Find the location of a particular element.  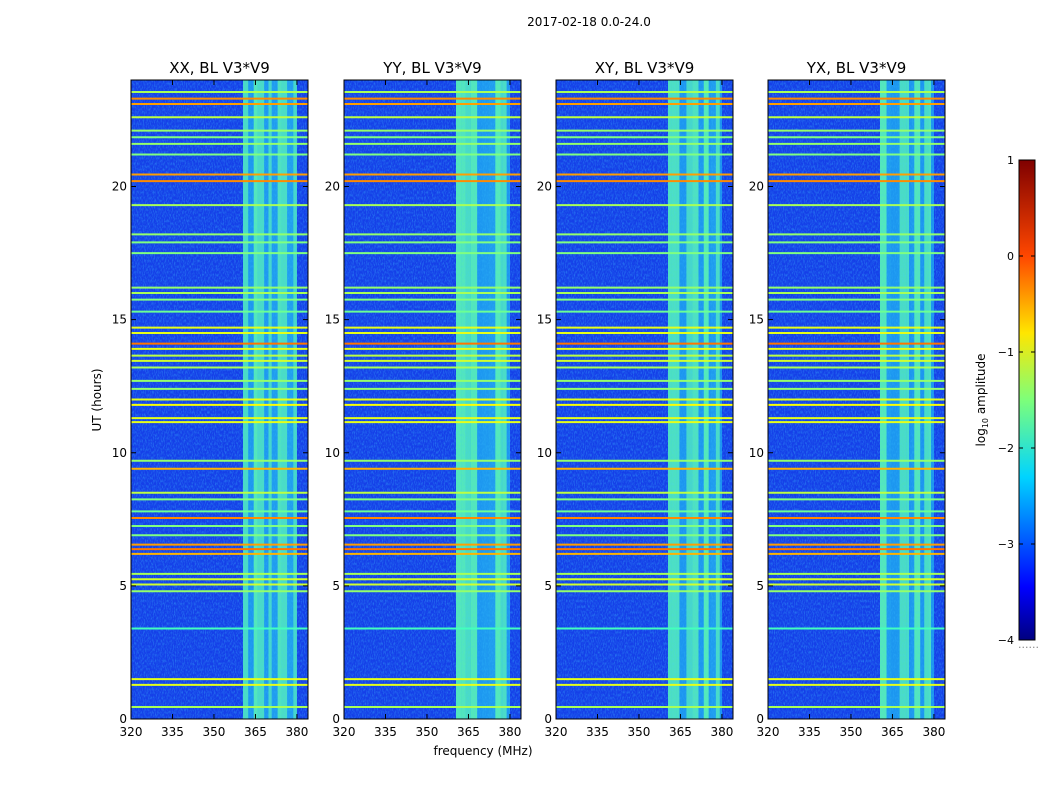

y-axis-label: UT (hours) is located at coordinates (97, 399).